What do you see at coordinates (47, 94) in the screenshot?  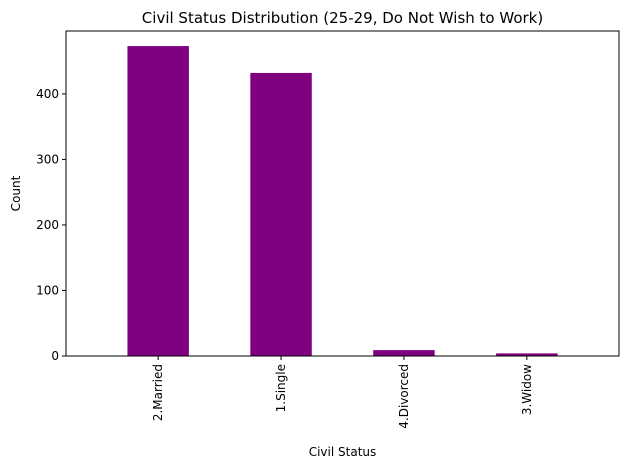 I see `y-tick-label: 400` at bounding box center [47, 94].